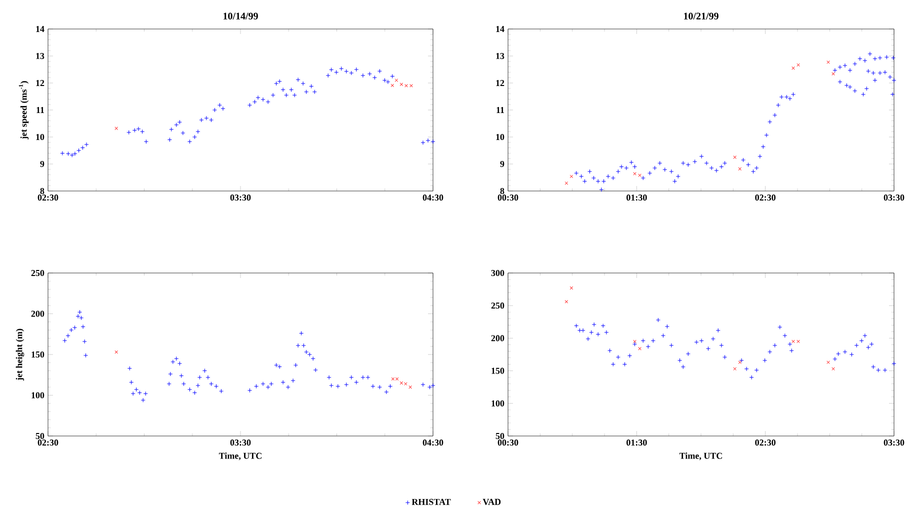  What do you see at coordinates (491, 501) in the screenshot?
I see `legend-label: VAD` at bounding box center [491, 501].